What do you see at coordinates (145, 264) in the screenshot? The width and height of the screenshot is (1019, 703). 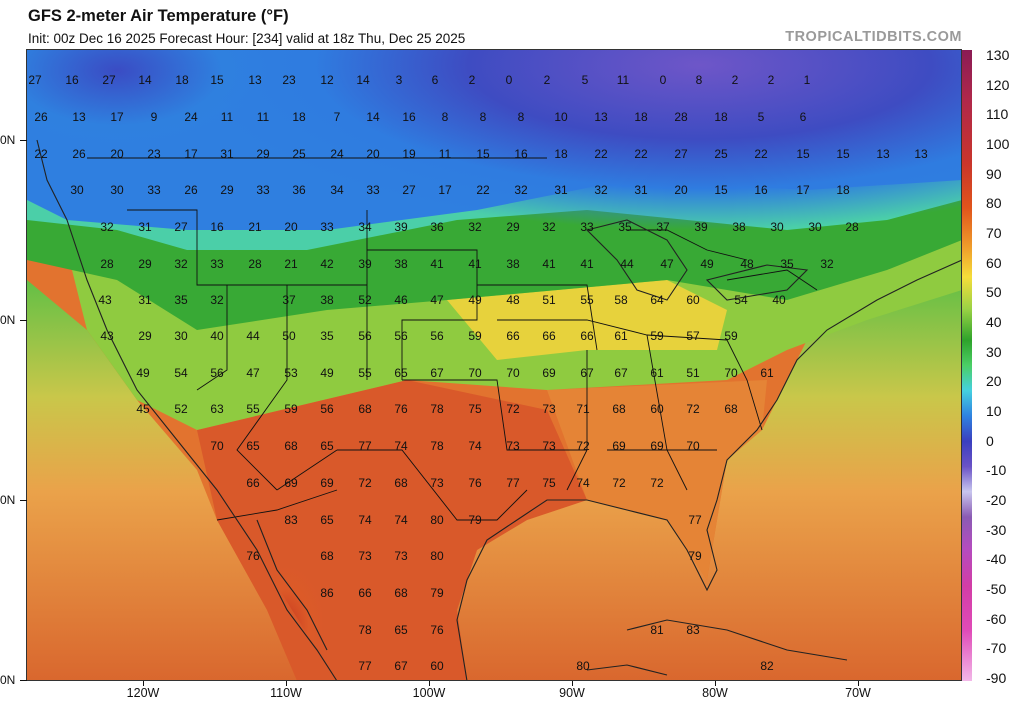 I see `temperature-value: 29` at bounding box center [145, 264].